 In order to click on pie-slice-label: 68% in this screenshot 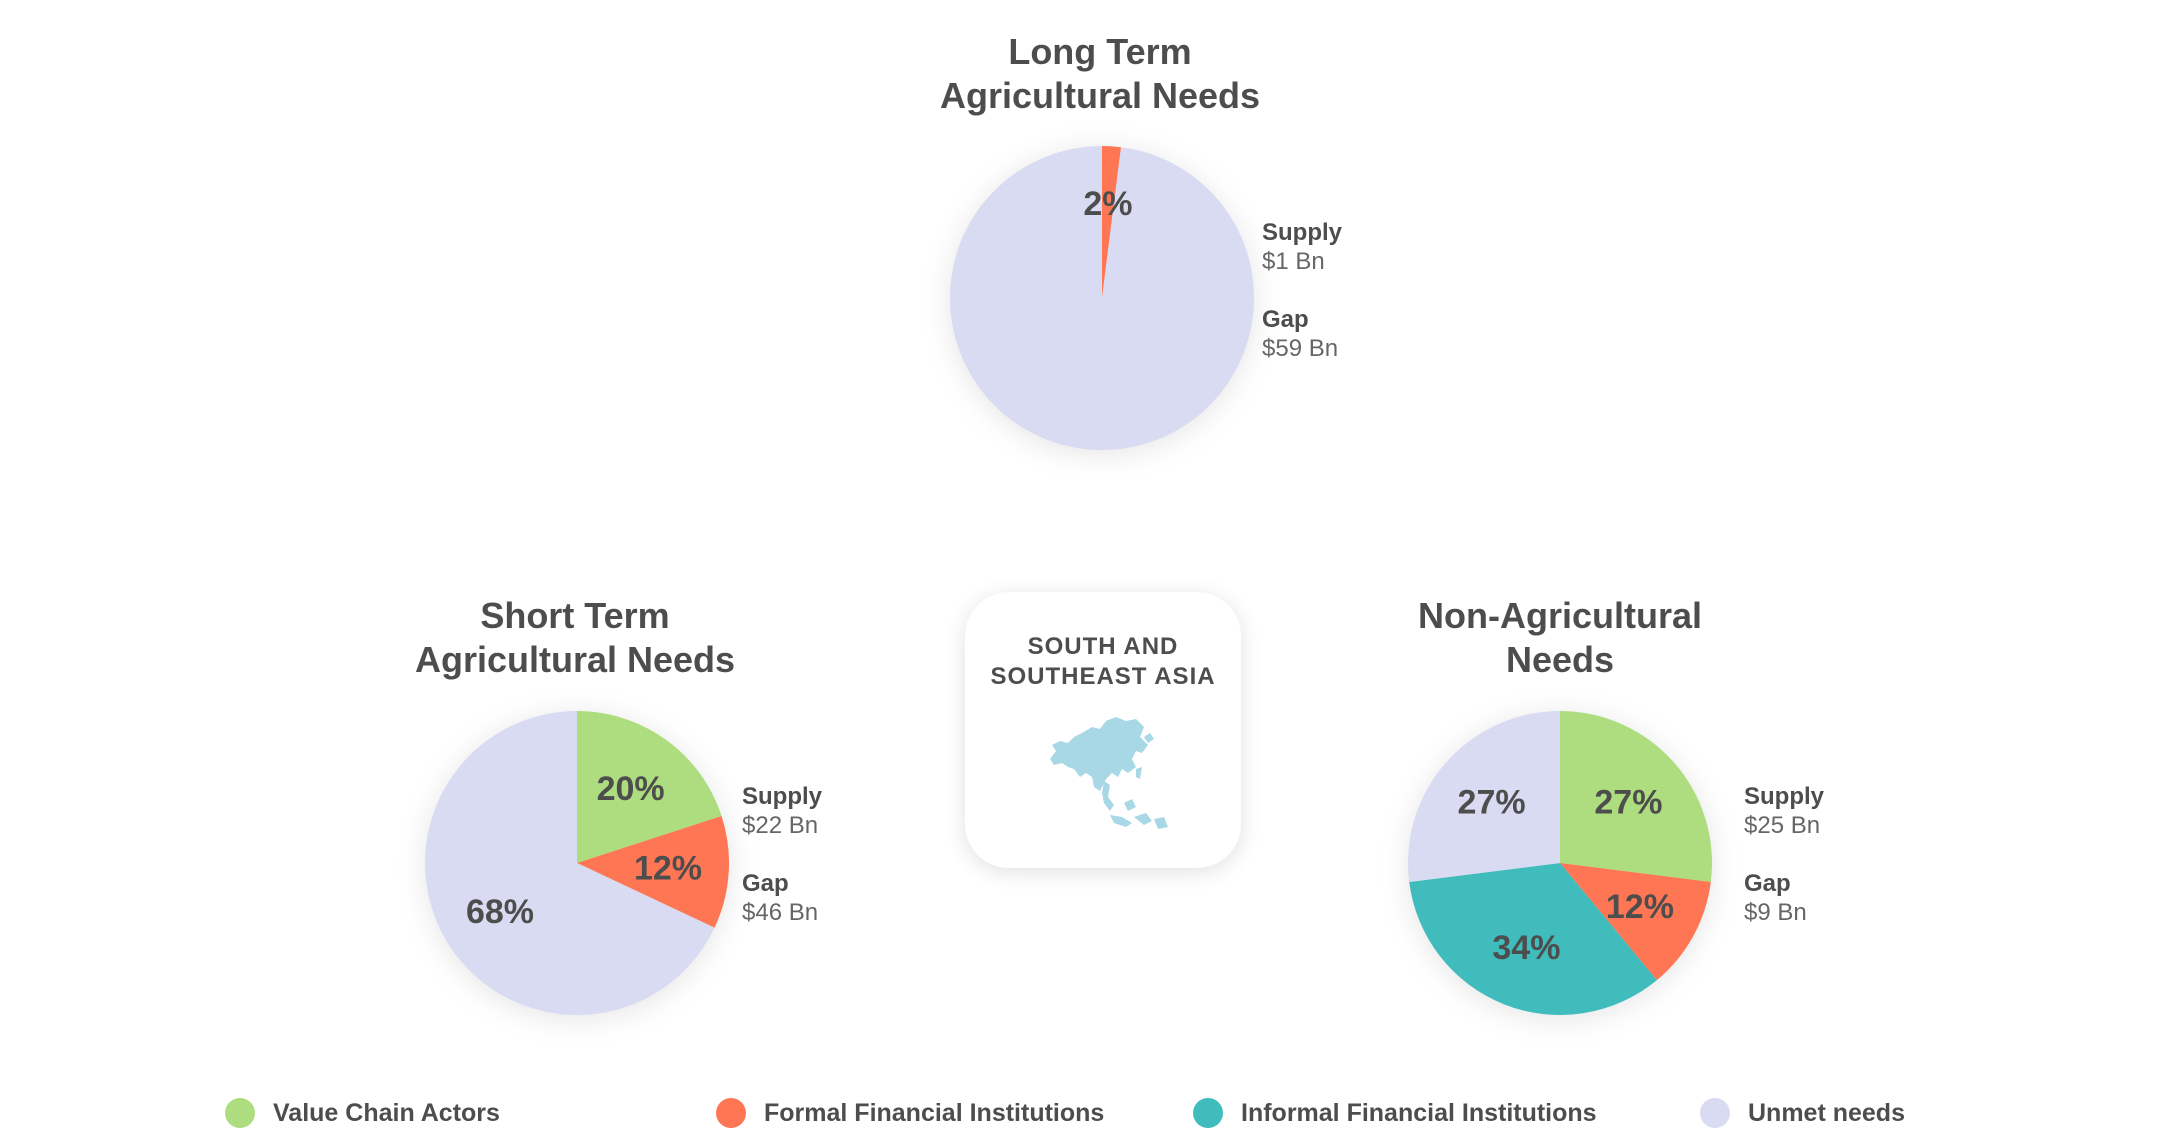, I will do `click(500, 912)`.